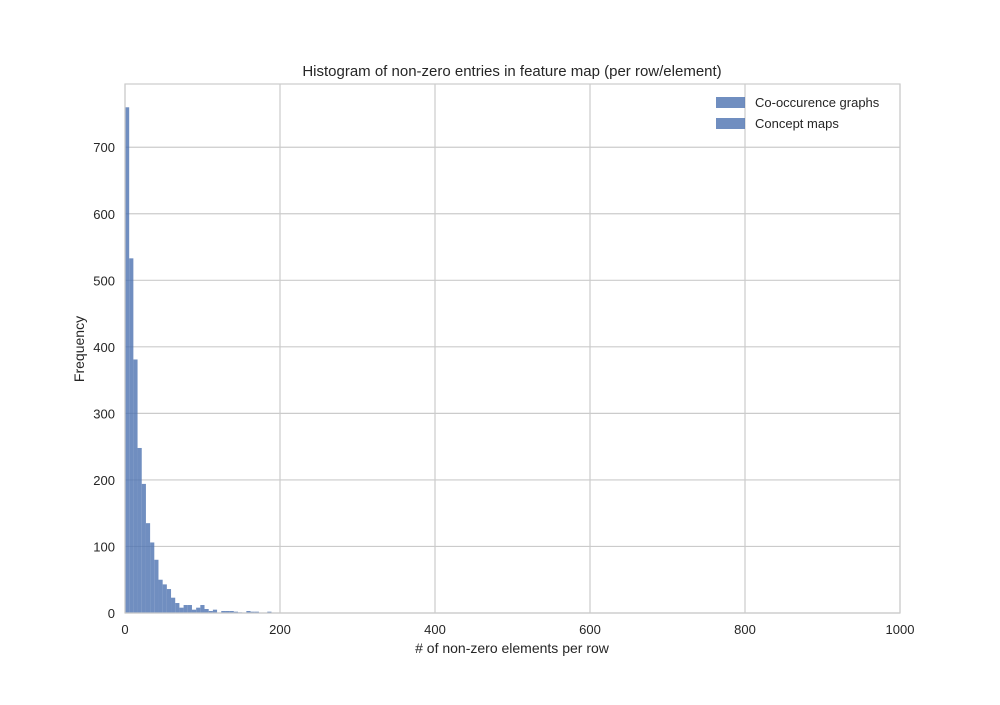 This screenshot has height=705, width=1000. Describe the element at coordinates (104, 347) in the screenshot. I see `y-tick-label-4: 400` at that location.